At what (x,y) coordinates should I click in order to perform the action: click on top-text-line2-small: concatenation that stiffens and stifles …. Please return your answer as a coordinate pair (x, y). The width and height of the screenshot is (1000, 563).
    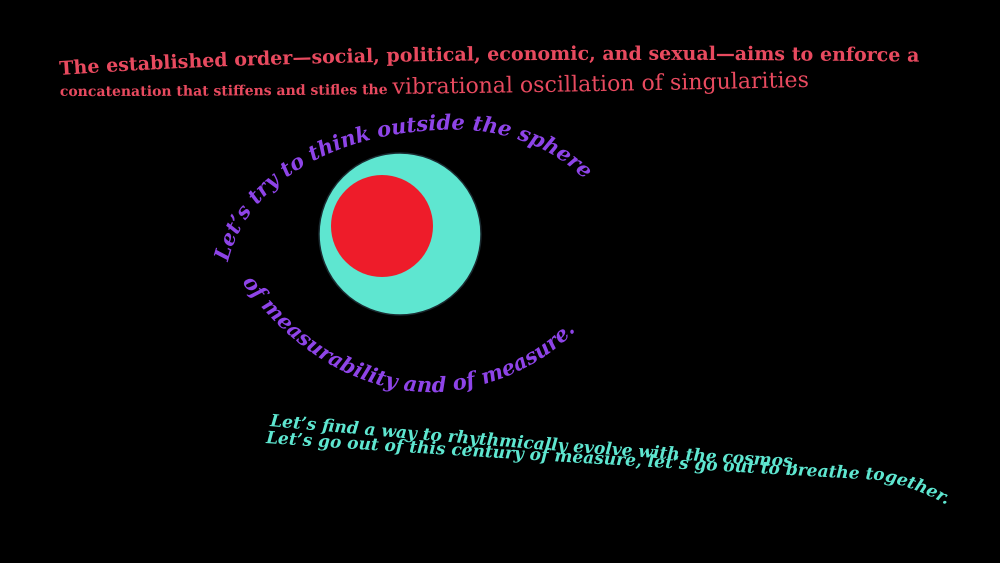
    Looking at the image, I should click on (226, 91).